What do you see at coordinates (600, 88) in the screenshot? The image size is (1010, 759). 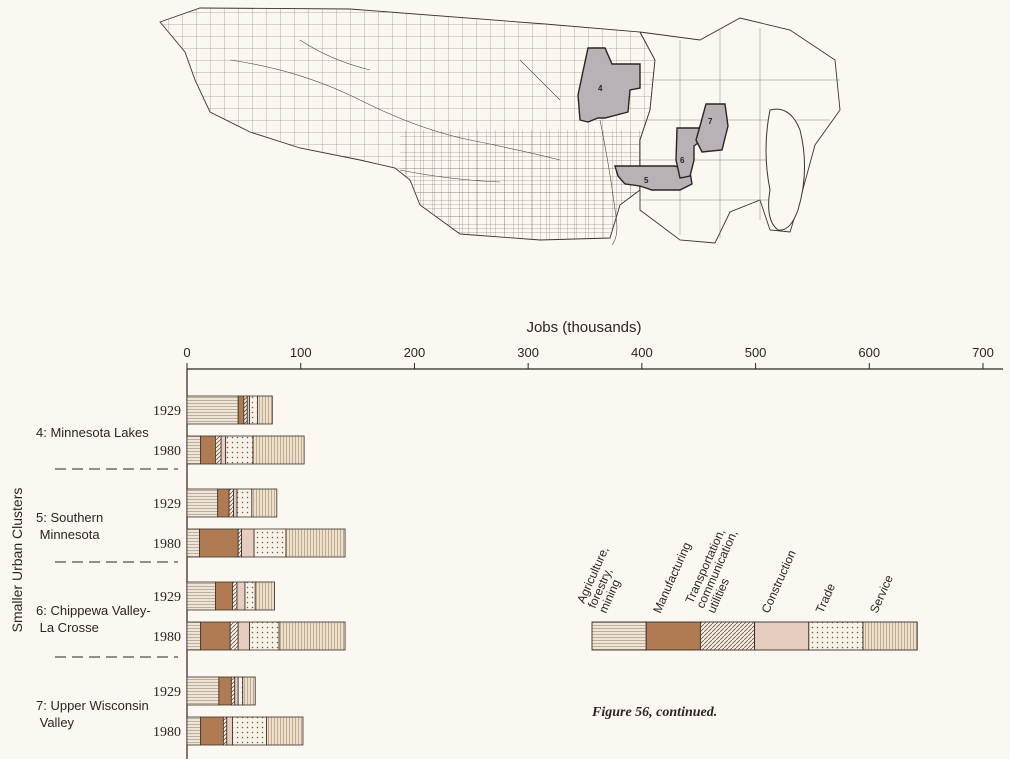 I see `cluster-4-label: 4` at bounding box center [600, 88].